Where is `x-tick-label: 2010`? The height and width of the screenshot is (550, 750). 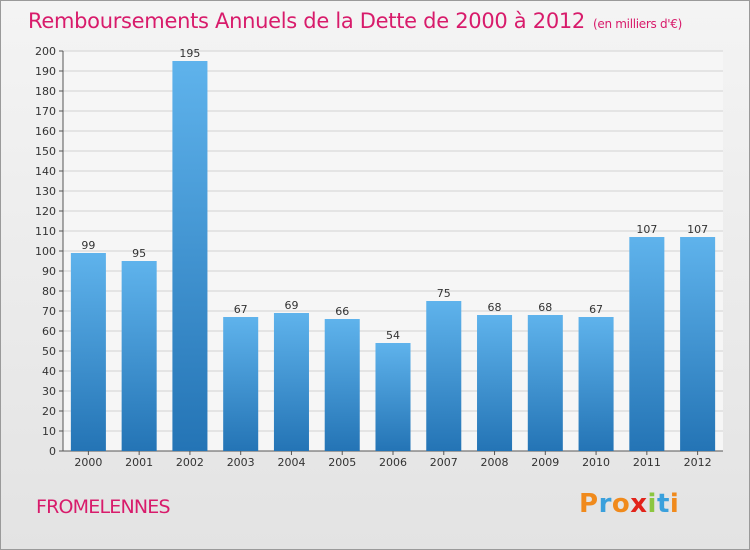 x-tick-label: 2010 is located at coordinates (596, 462).